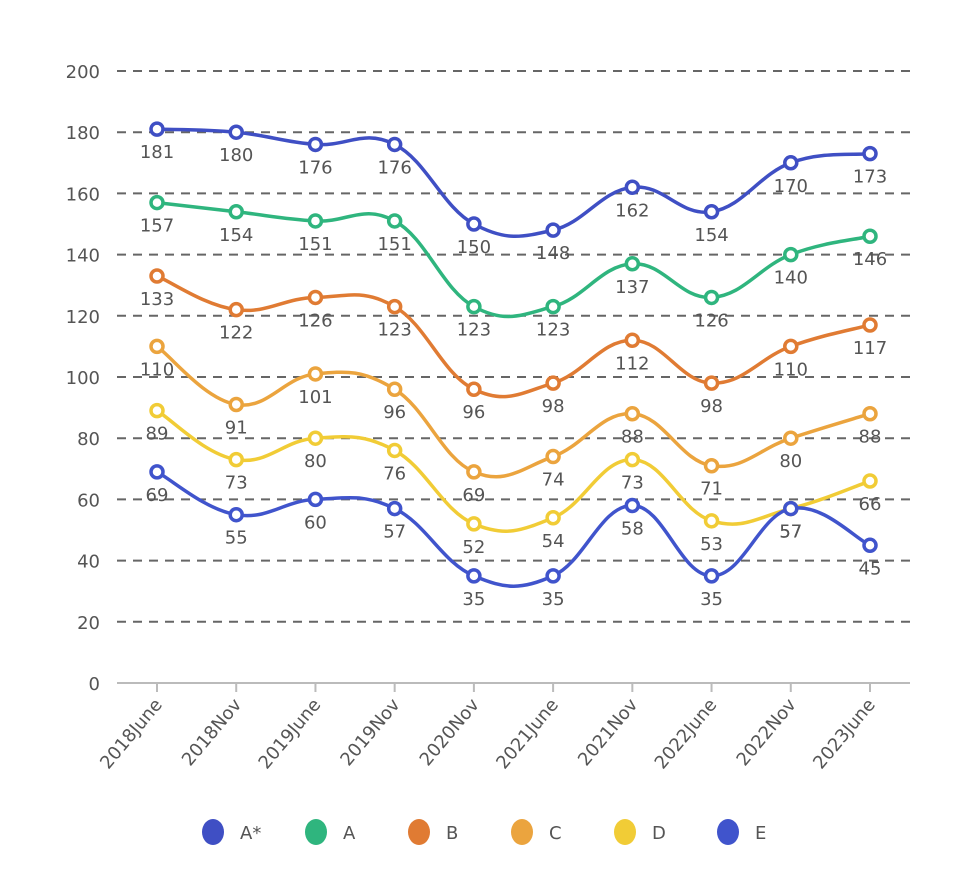 The image size is (962, 896). Describe the element at coordinates (711, 235) in the screenshot. I see `data-label: 154` at that location.